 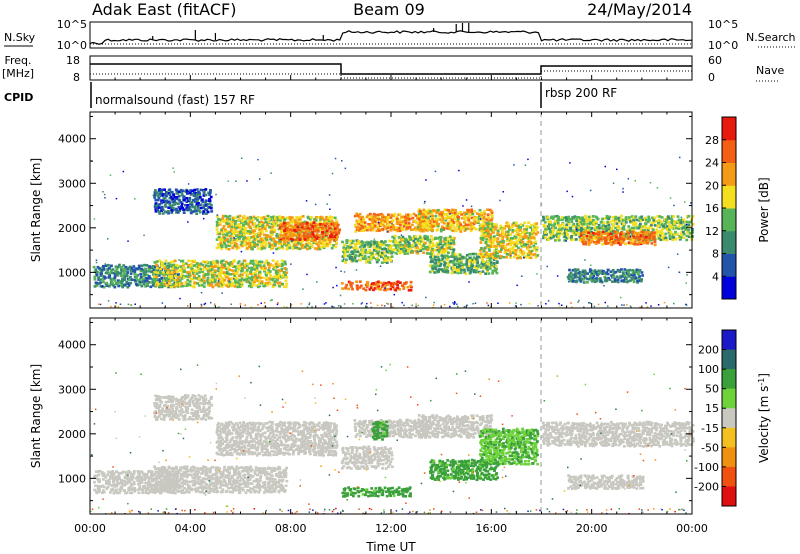 What do you see at coordinates (72, 45) in the screenshot?
I see `nsky-tick-bottom: 10^0` at bounding box center [72, 45].